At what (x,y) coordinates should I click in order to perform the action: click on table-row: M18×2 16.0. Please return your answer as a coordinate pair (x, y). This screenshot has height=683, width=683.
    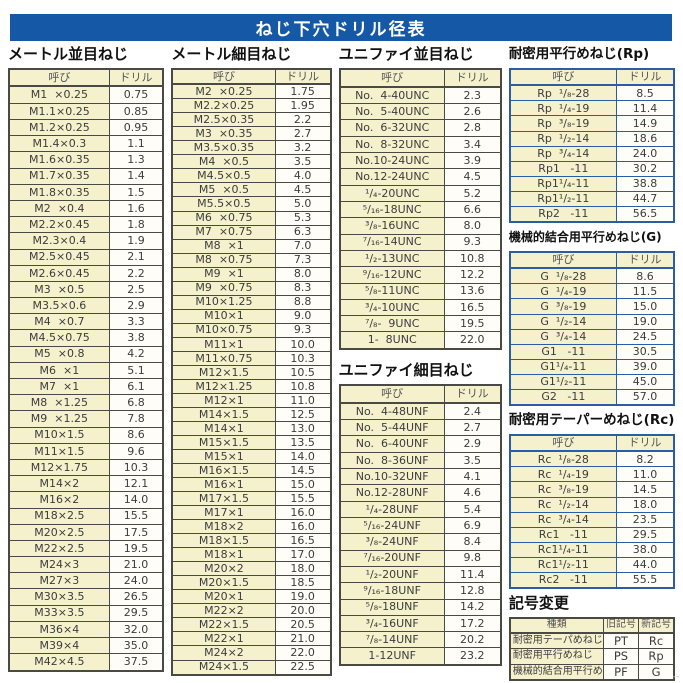
    Looking at the image, I should click on (251, 527).